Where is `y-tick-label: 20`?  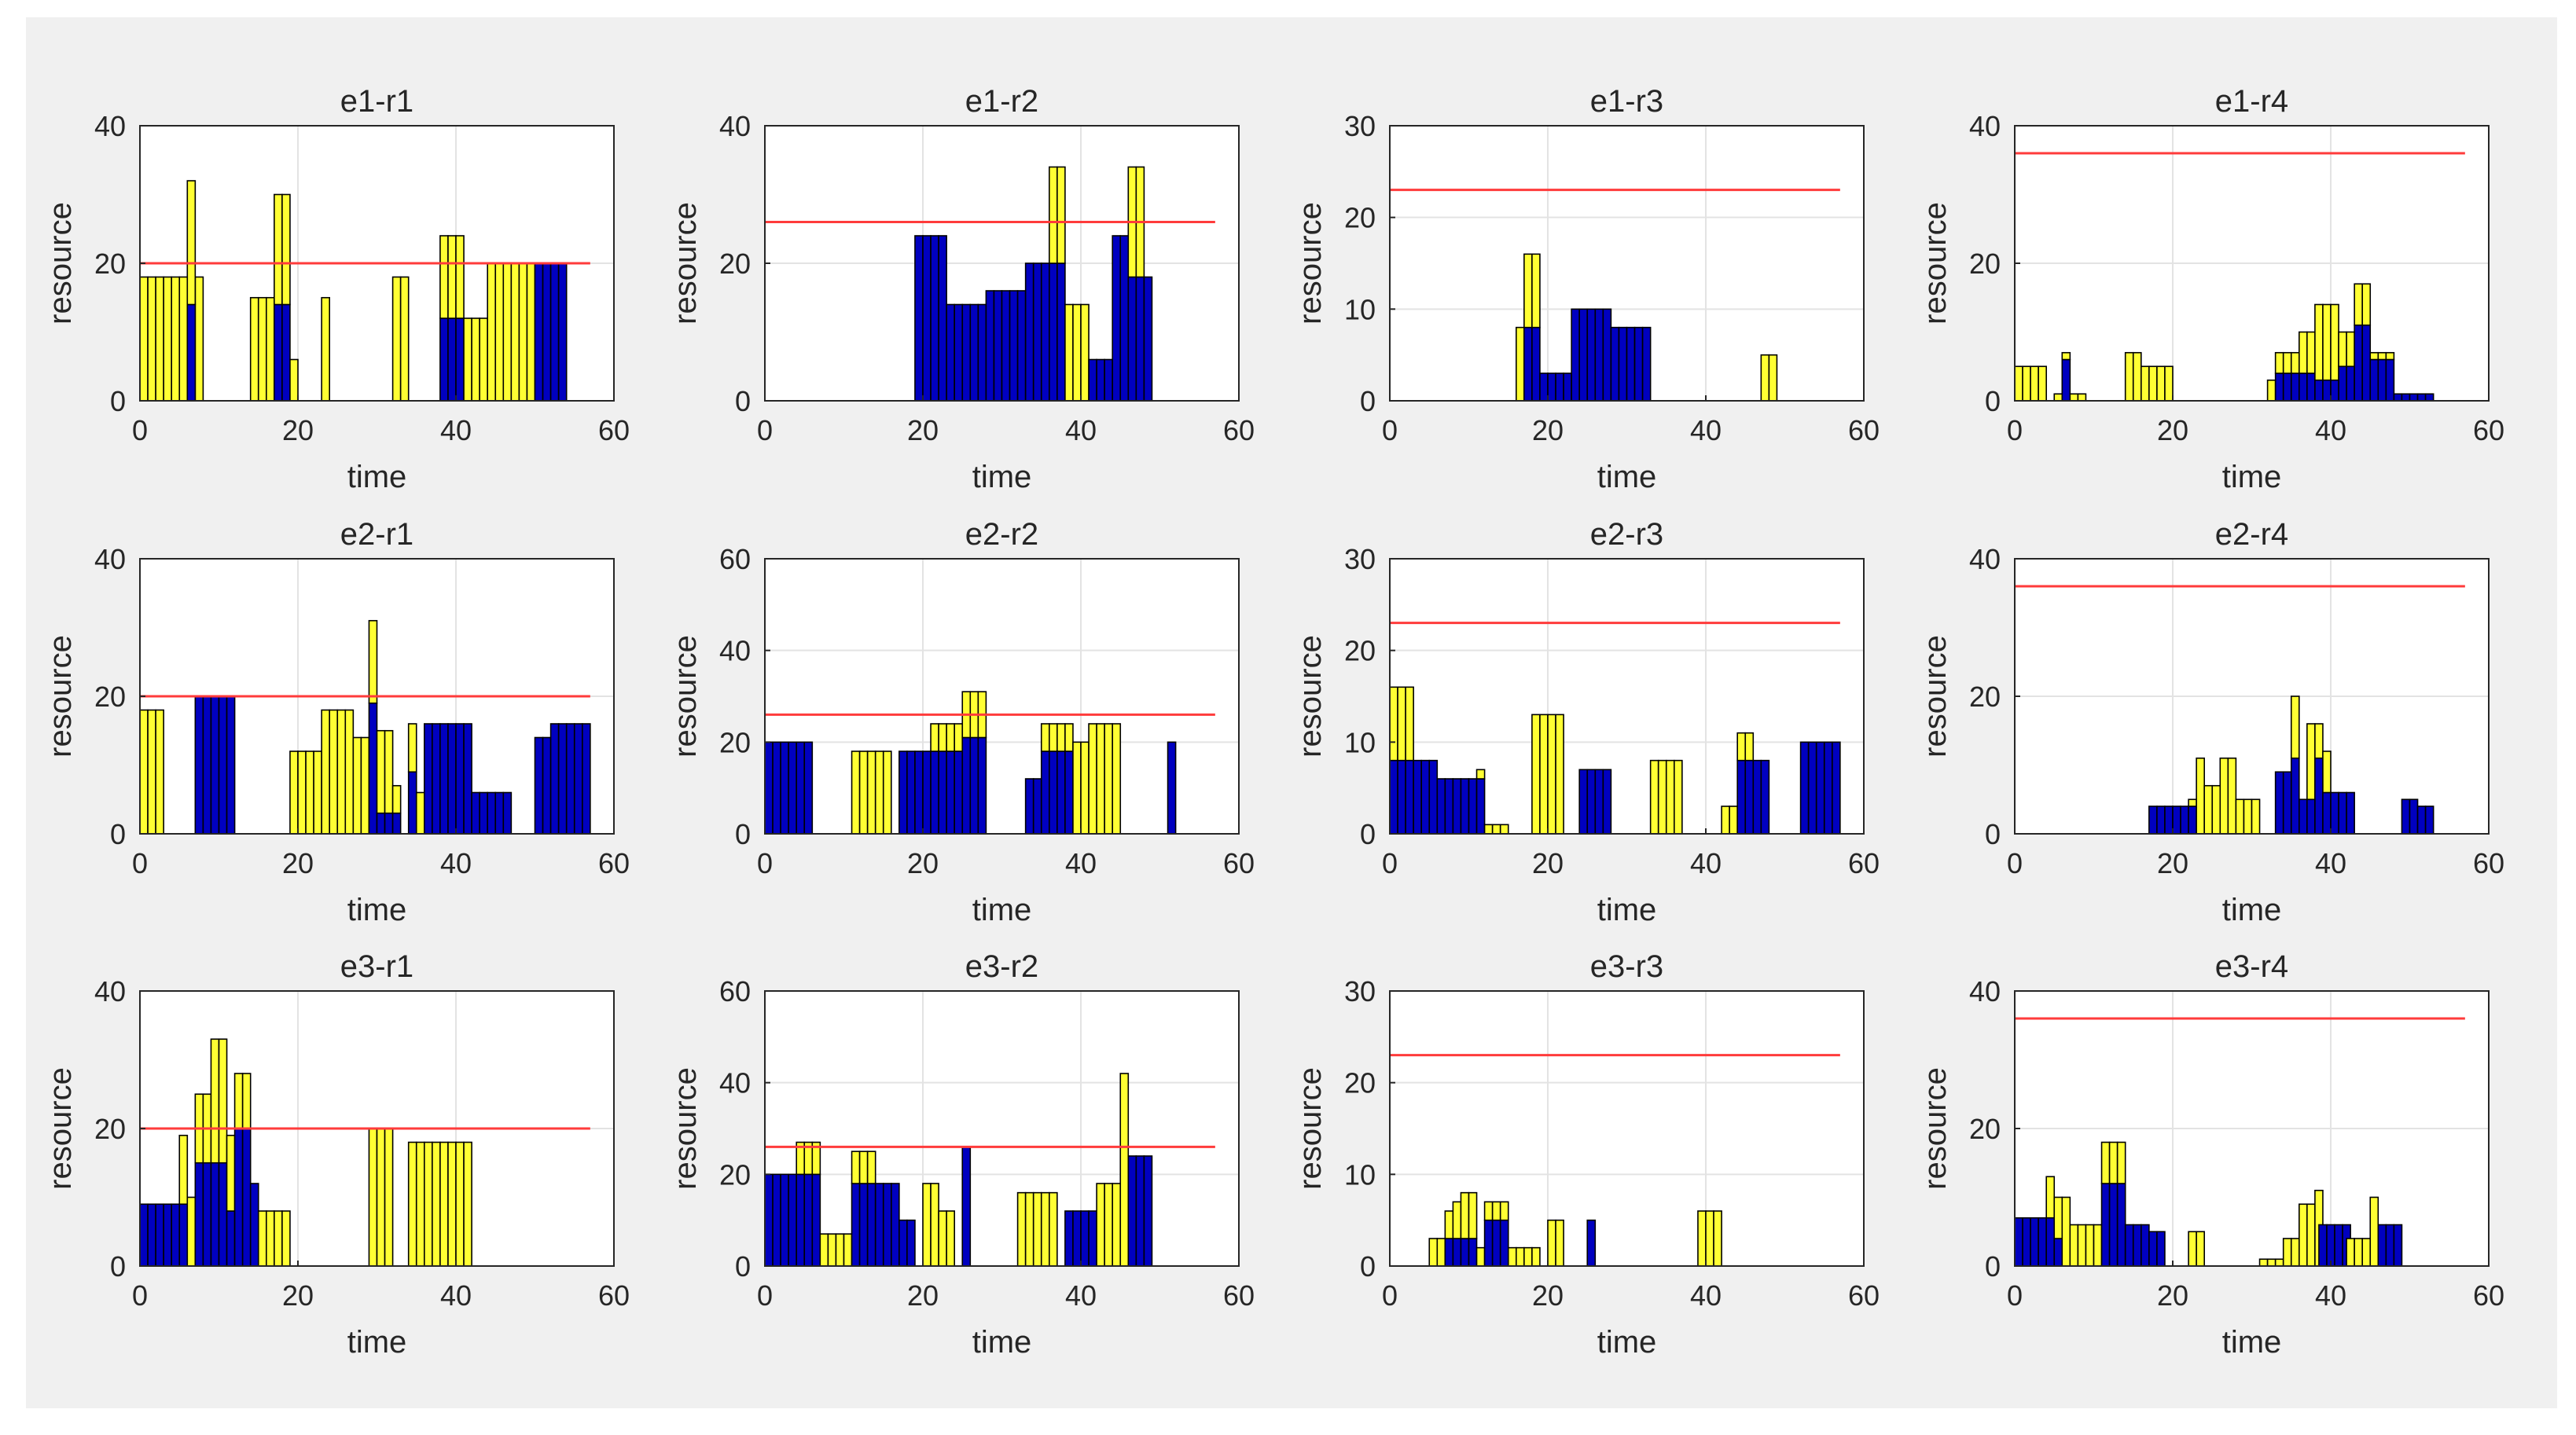 y-tick-label: 20 is located at coordinates (110, 264).